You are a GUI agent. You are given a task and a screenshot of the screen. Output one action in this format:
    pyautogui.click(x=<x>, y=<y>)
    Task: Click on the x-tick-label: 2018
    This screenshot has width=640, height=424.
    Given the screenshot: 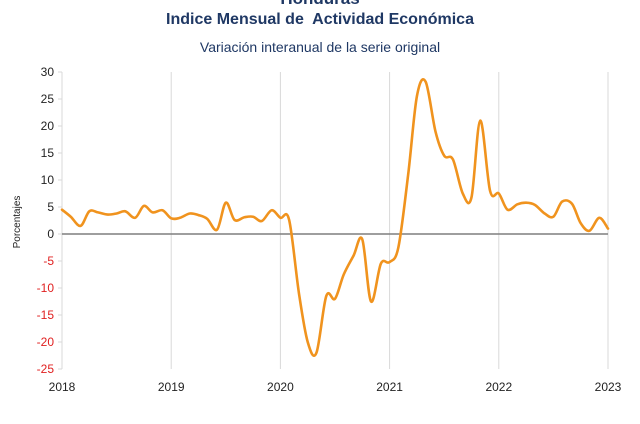 What is the action you would take?
    pyautogui.click(x=62, y=387)
    